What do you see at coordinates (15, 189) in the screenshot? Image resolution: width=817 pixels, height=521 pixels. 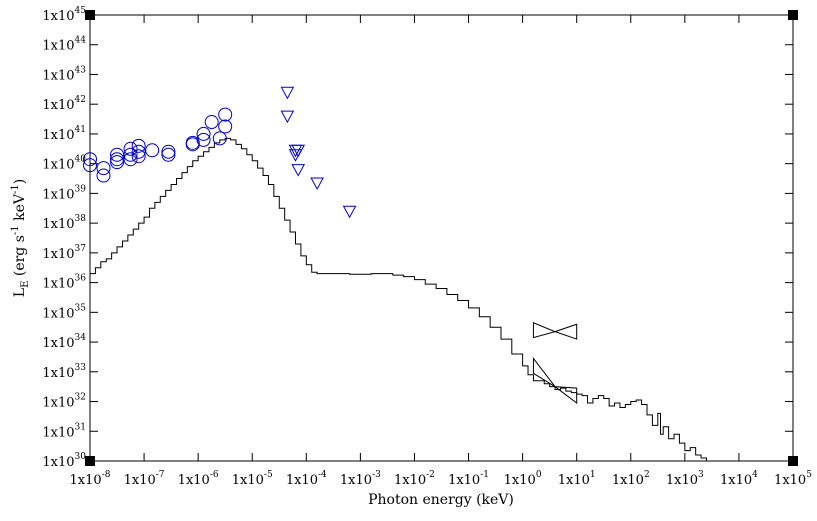 I see `y-axis-title-exp2: -1` at bounding box center [15, 189].